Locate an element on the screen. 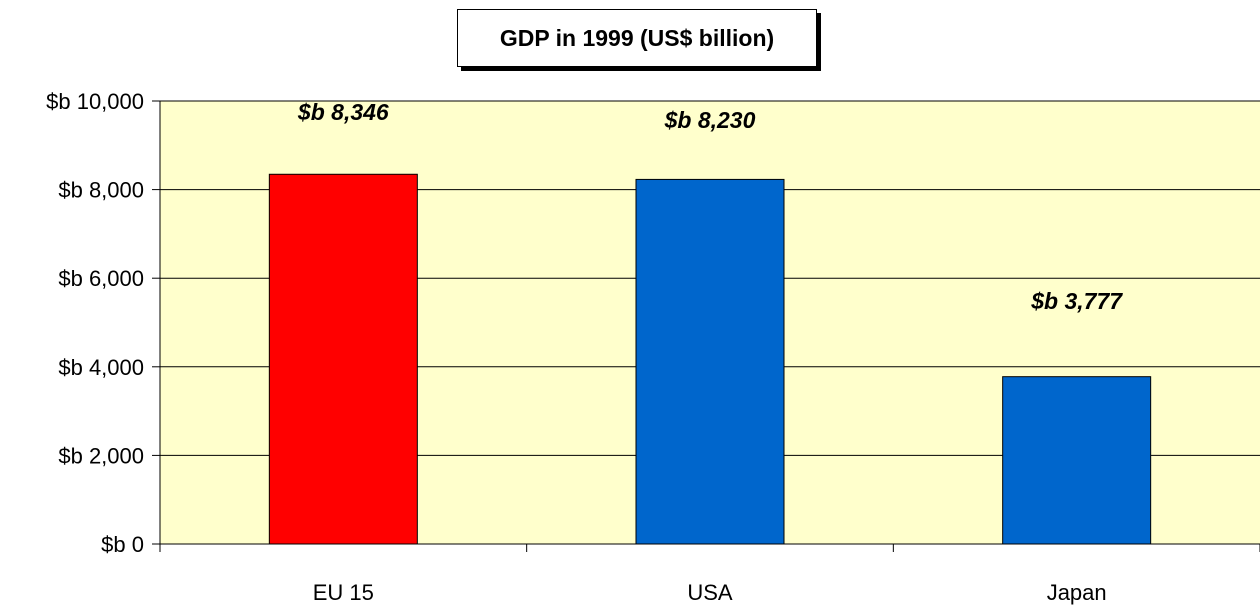  bar-usa is located at coordinates (710, 361).